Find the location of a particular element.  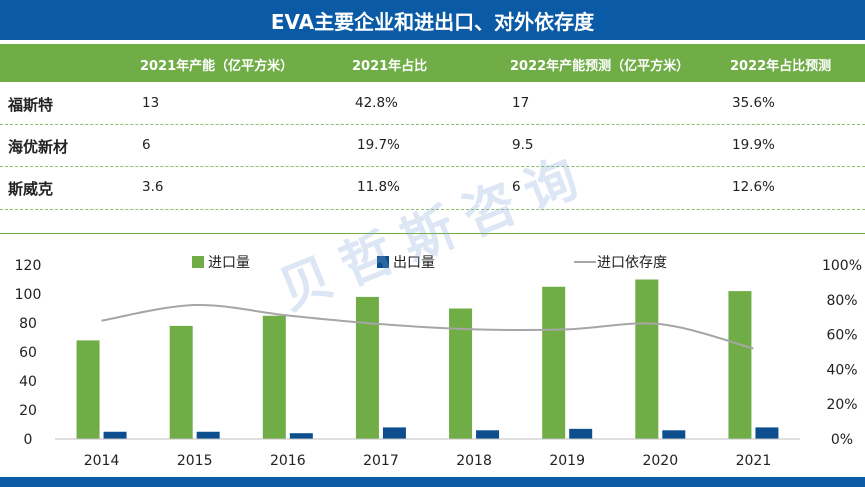

x-tick-label: 2015 is located at coordinates (195, 461).